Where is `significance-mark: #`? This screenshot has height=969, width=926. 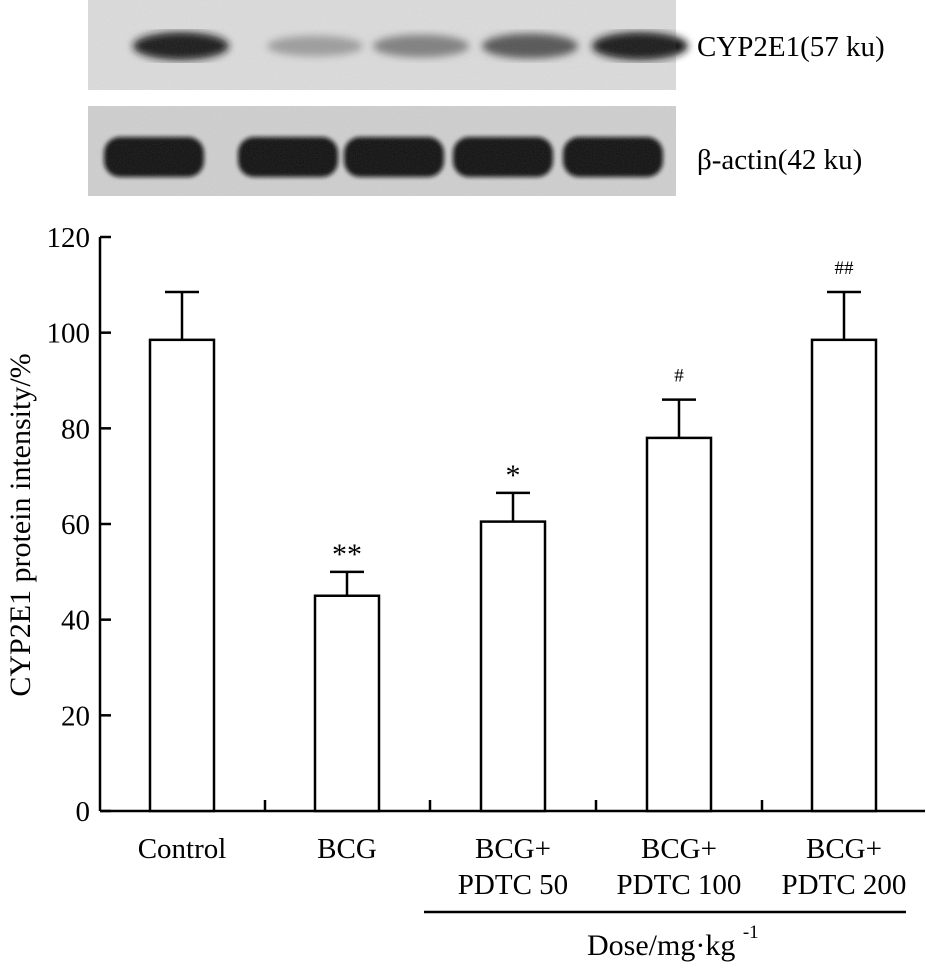
significance-mark: # is located at coordinates (679, 376).